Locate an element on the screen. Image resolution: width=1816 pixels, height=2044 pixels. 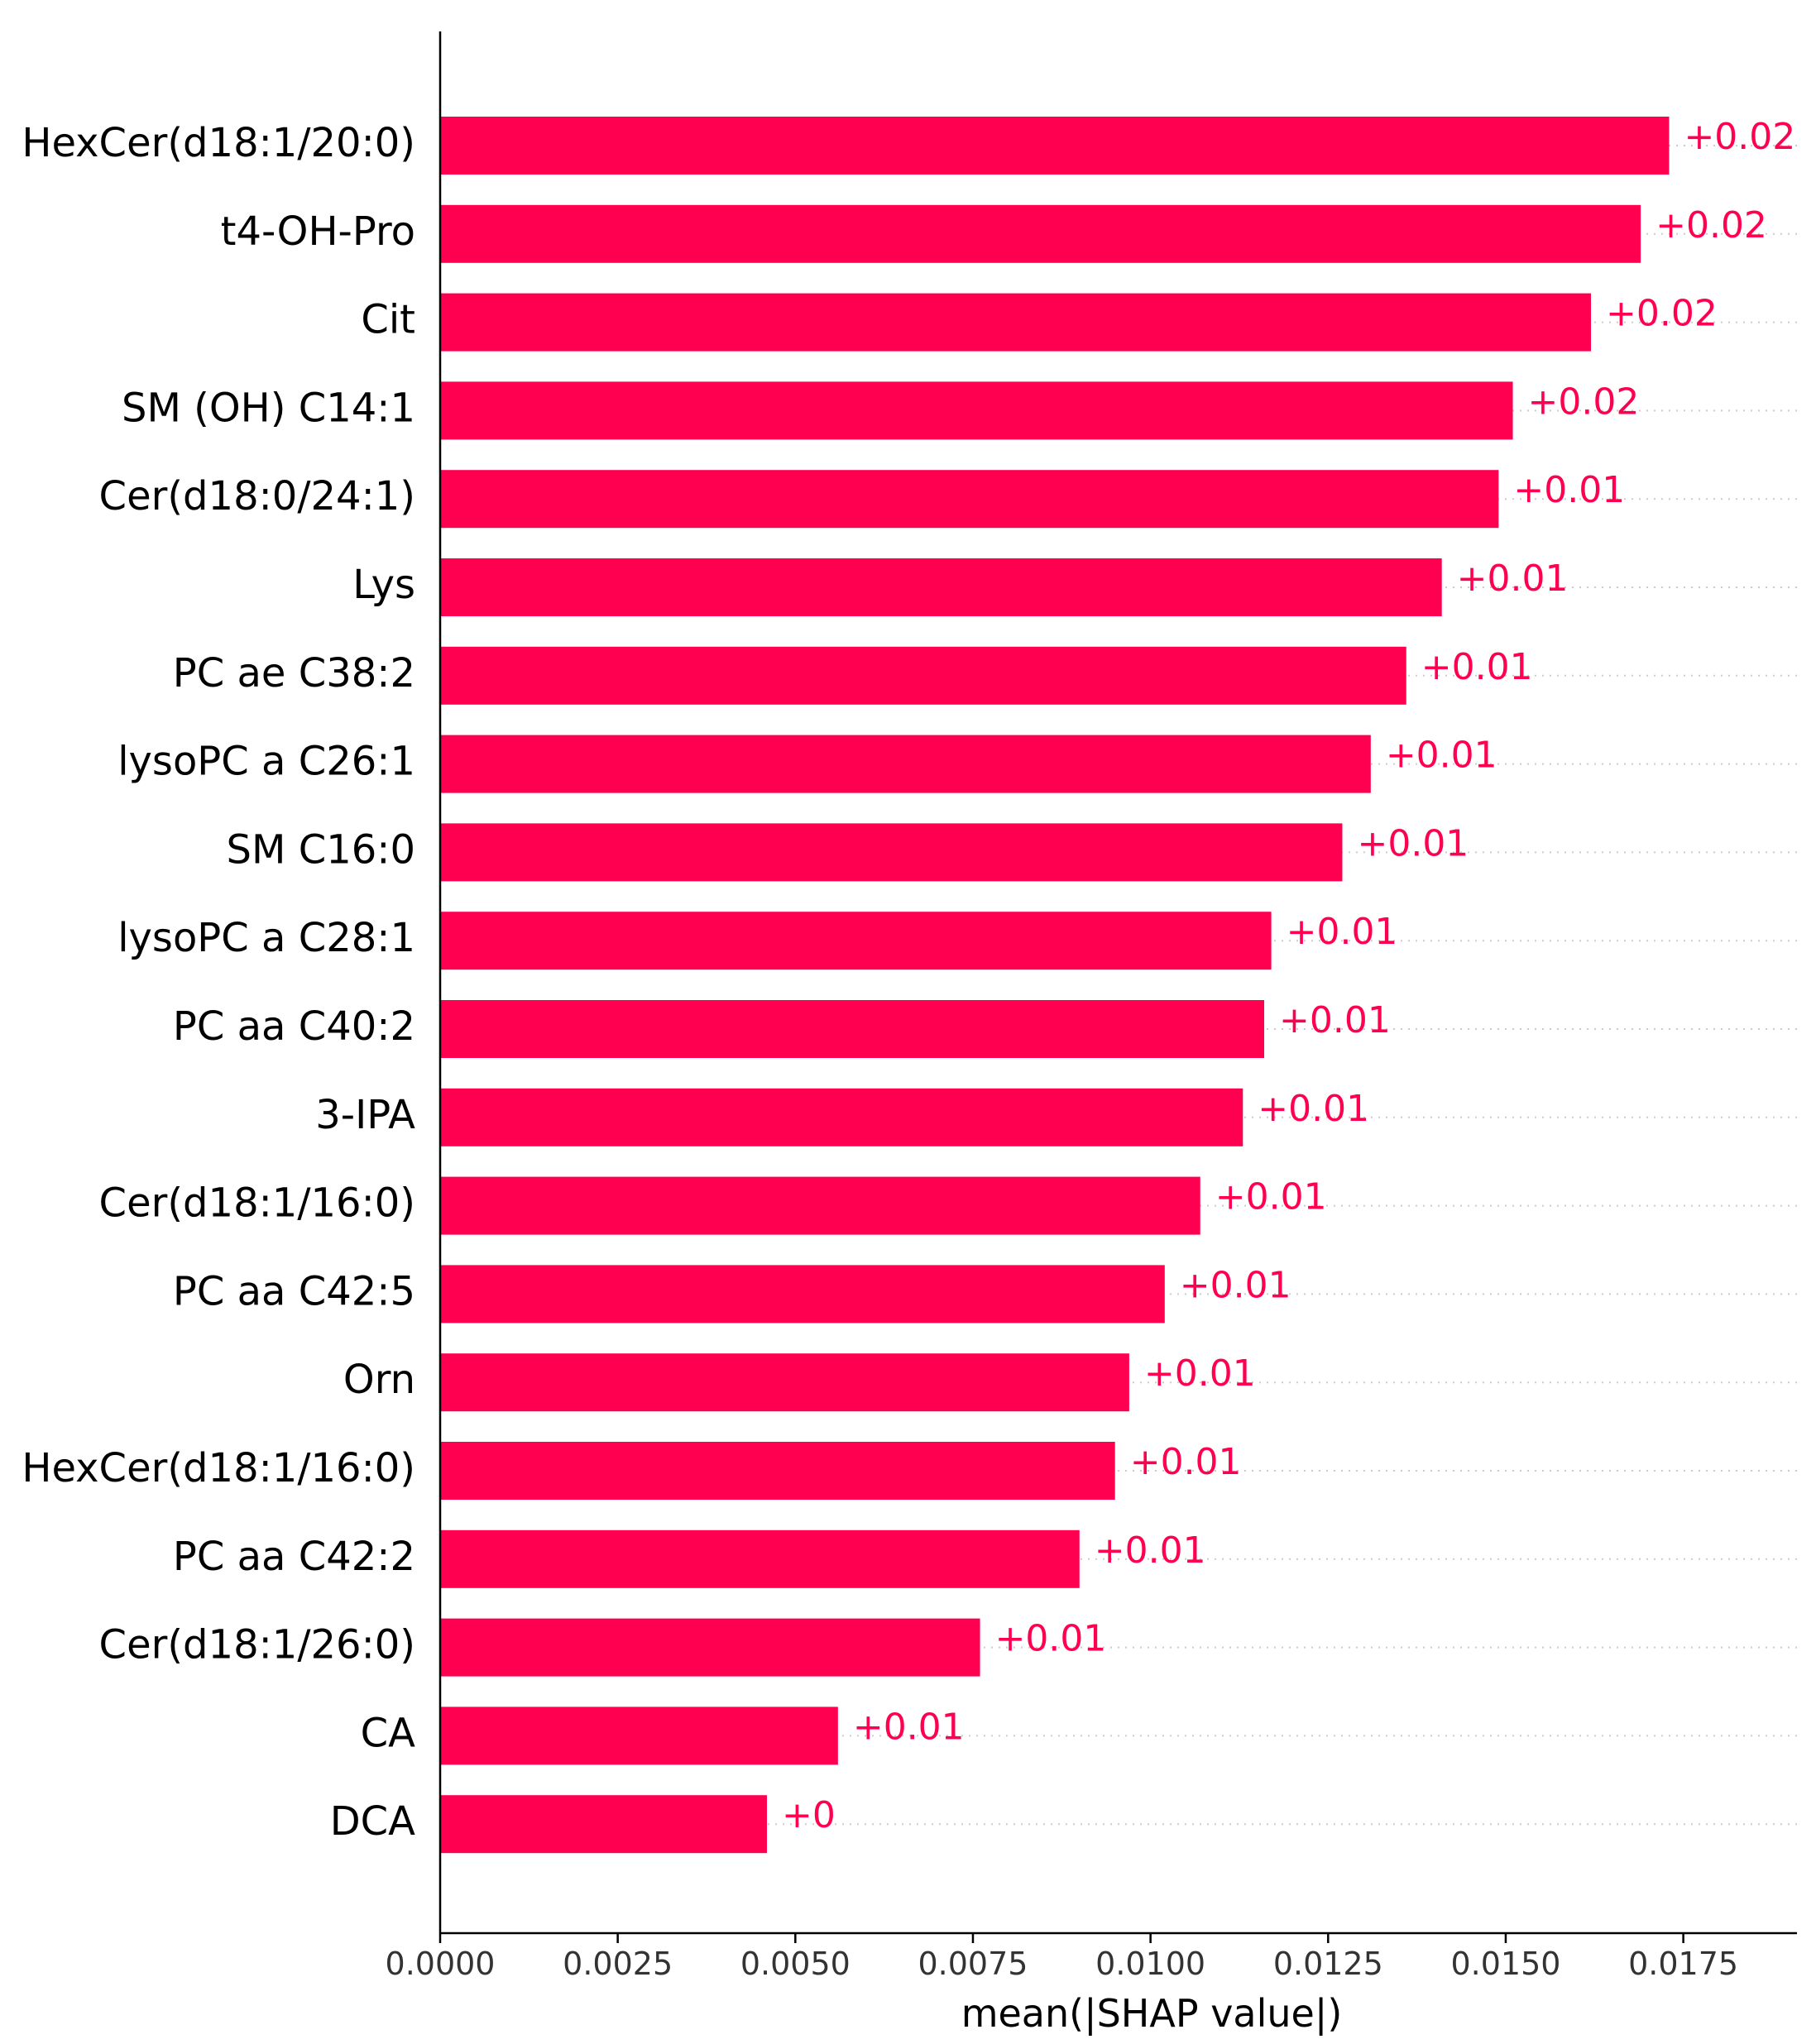
feature-label: Cit is located at coordinates (388, 320).